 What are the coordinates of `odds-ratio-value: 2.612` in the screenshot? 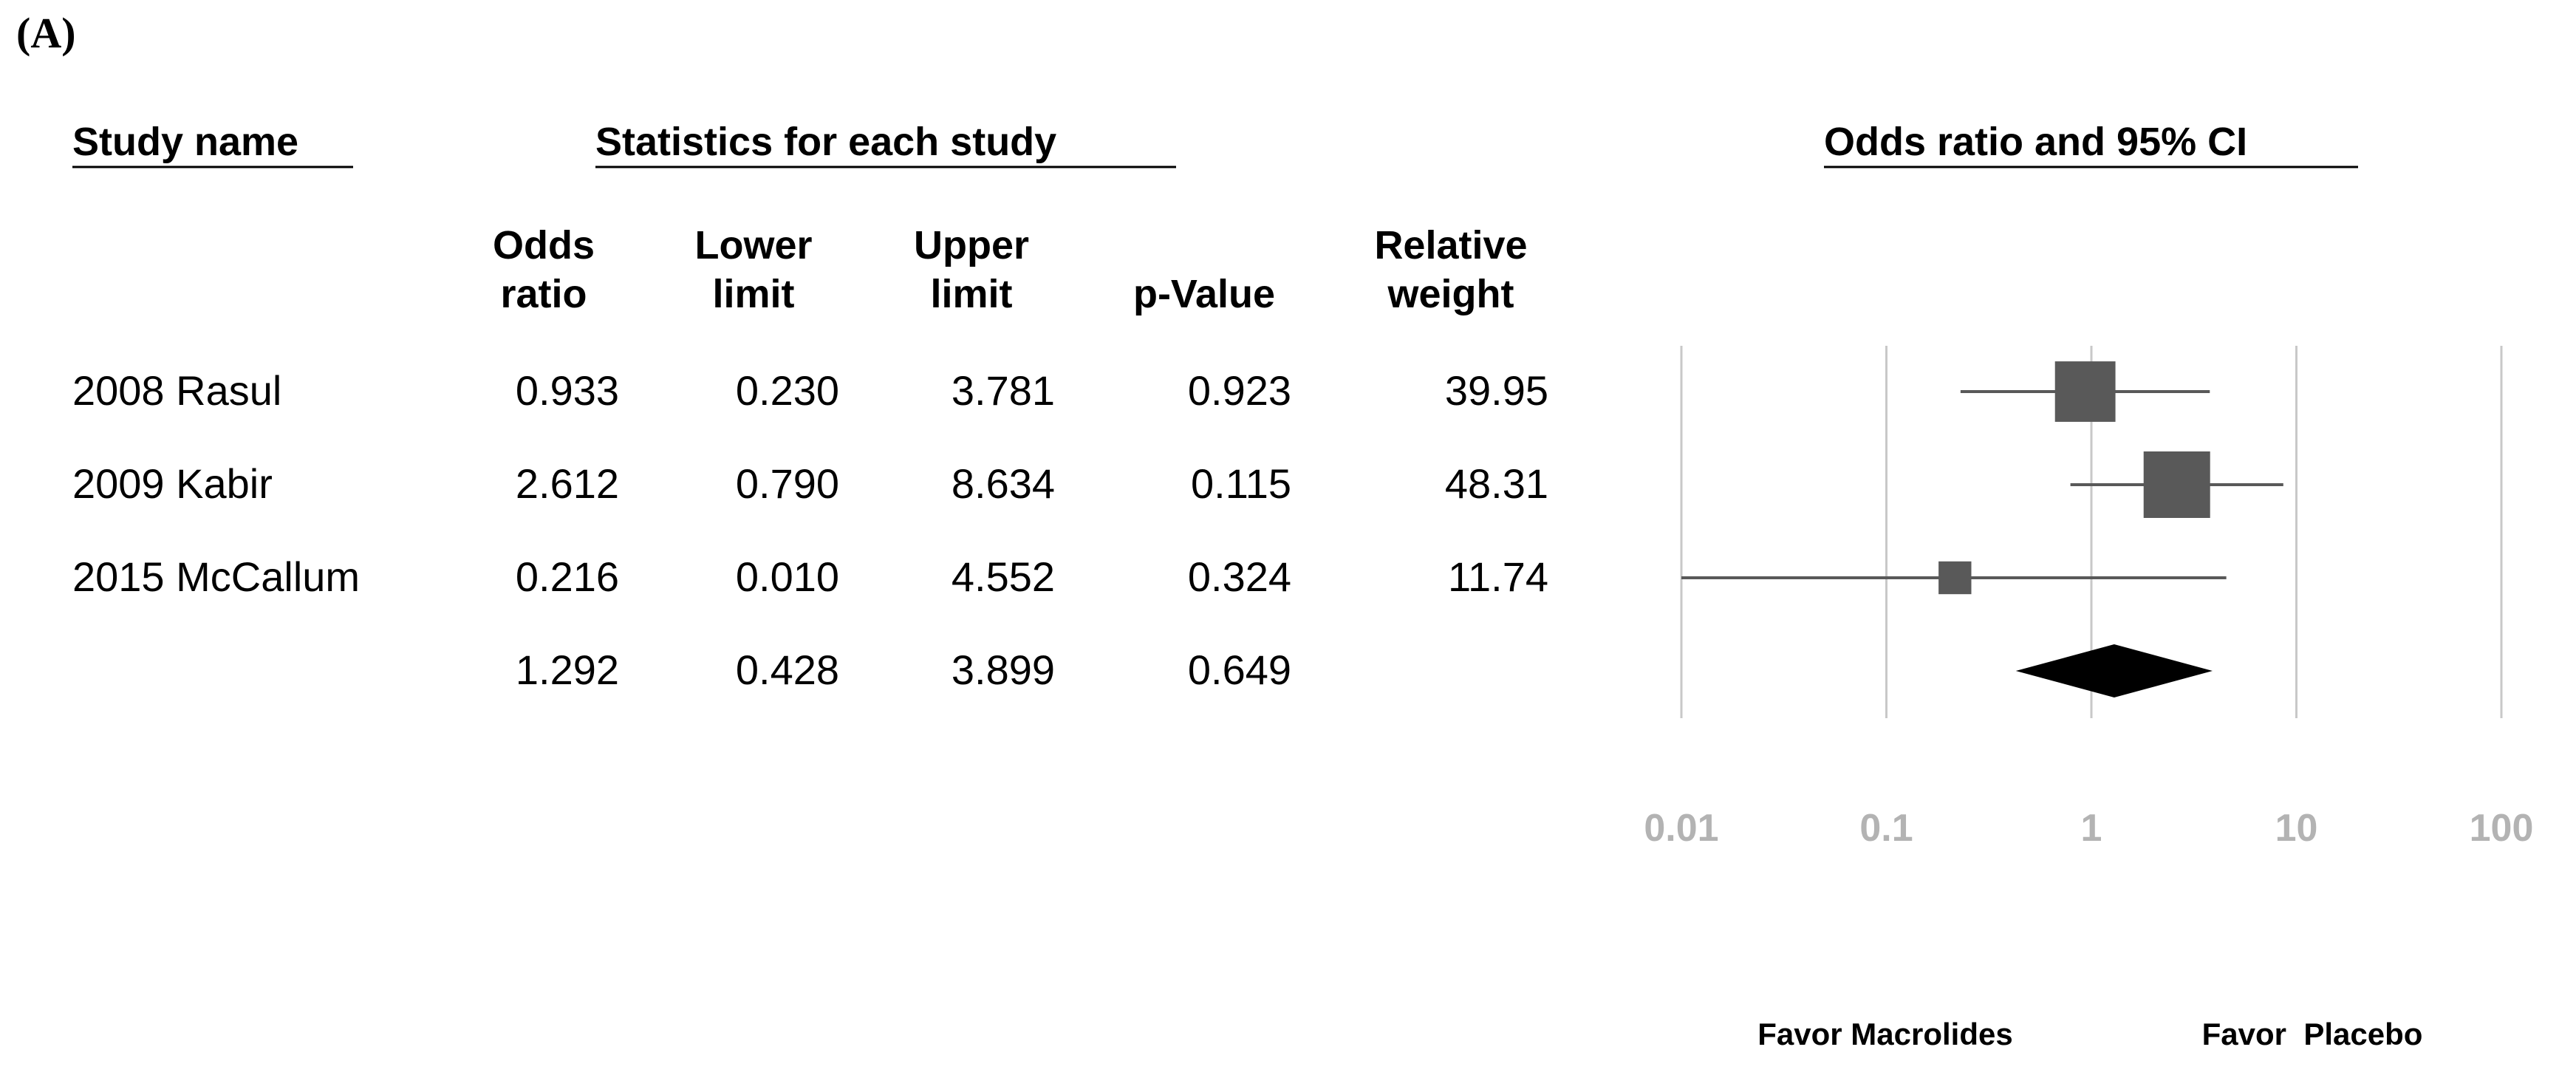 It's located at (568, 483).